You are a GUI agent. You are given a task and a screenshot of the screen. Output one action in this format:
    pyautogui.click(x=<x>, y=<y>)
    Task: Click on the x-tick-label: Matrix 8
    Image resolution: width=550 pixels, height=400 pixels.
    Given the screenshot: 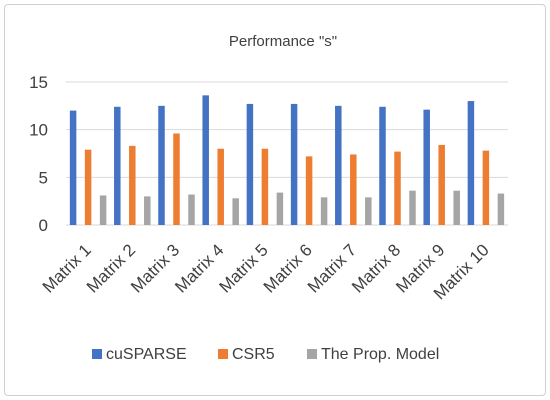 What is the action you would take?
    pyautogui.click(x=376, y=268)
    